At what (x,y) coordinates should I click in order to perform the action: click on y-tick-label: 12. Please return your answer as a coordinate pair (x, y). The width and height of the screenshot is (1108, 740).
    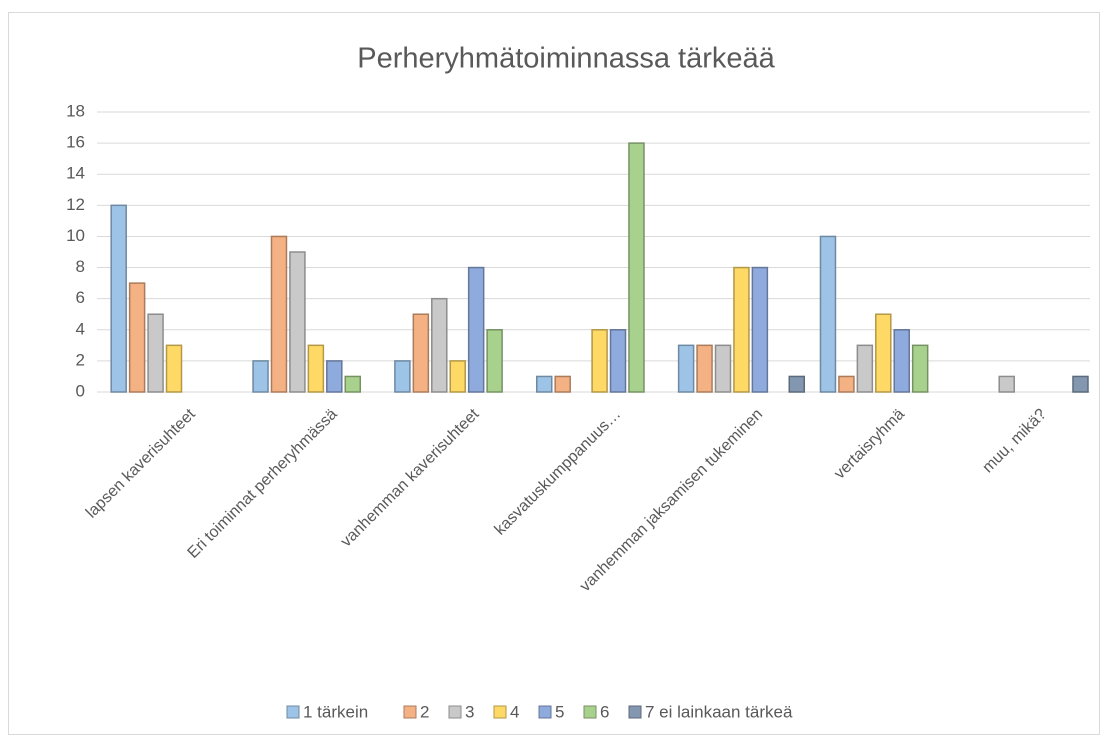
    Looking at the image, I should click on (75, 204).